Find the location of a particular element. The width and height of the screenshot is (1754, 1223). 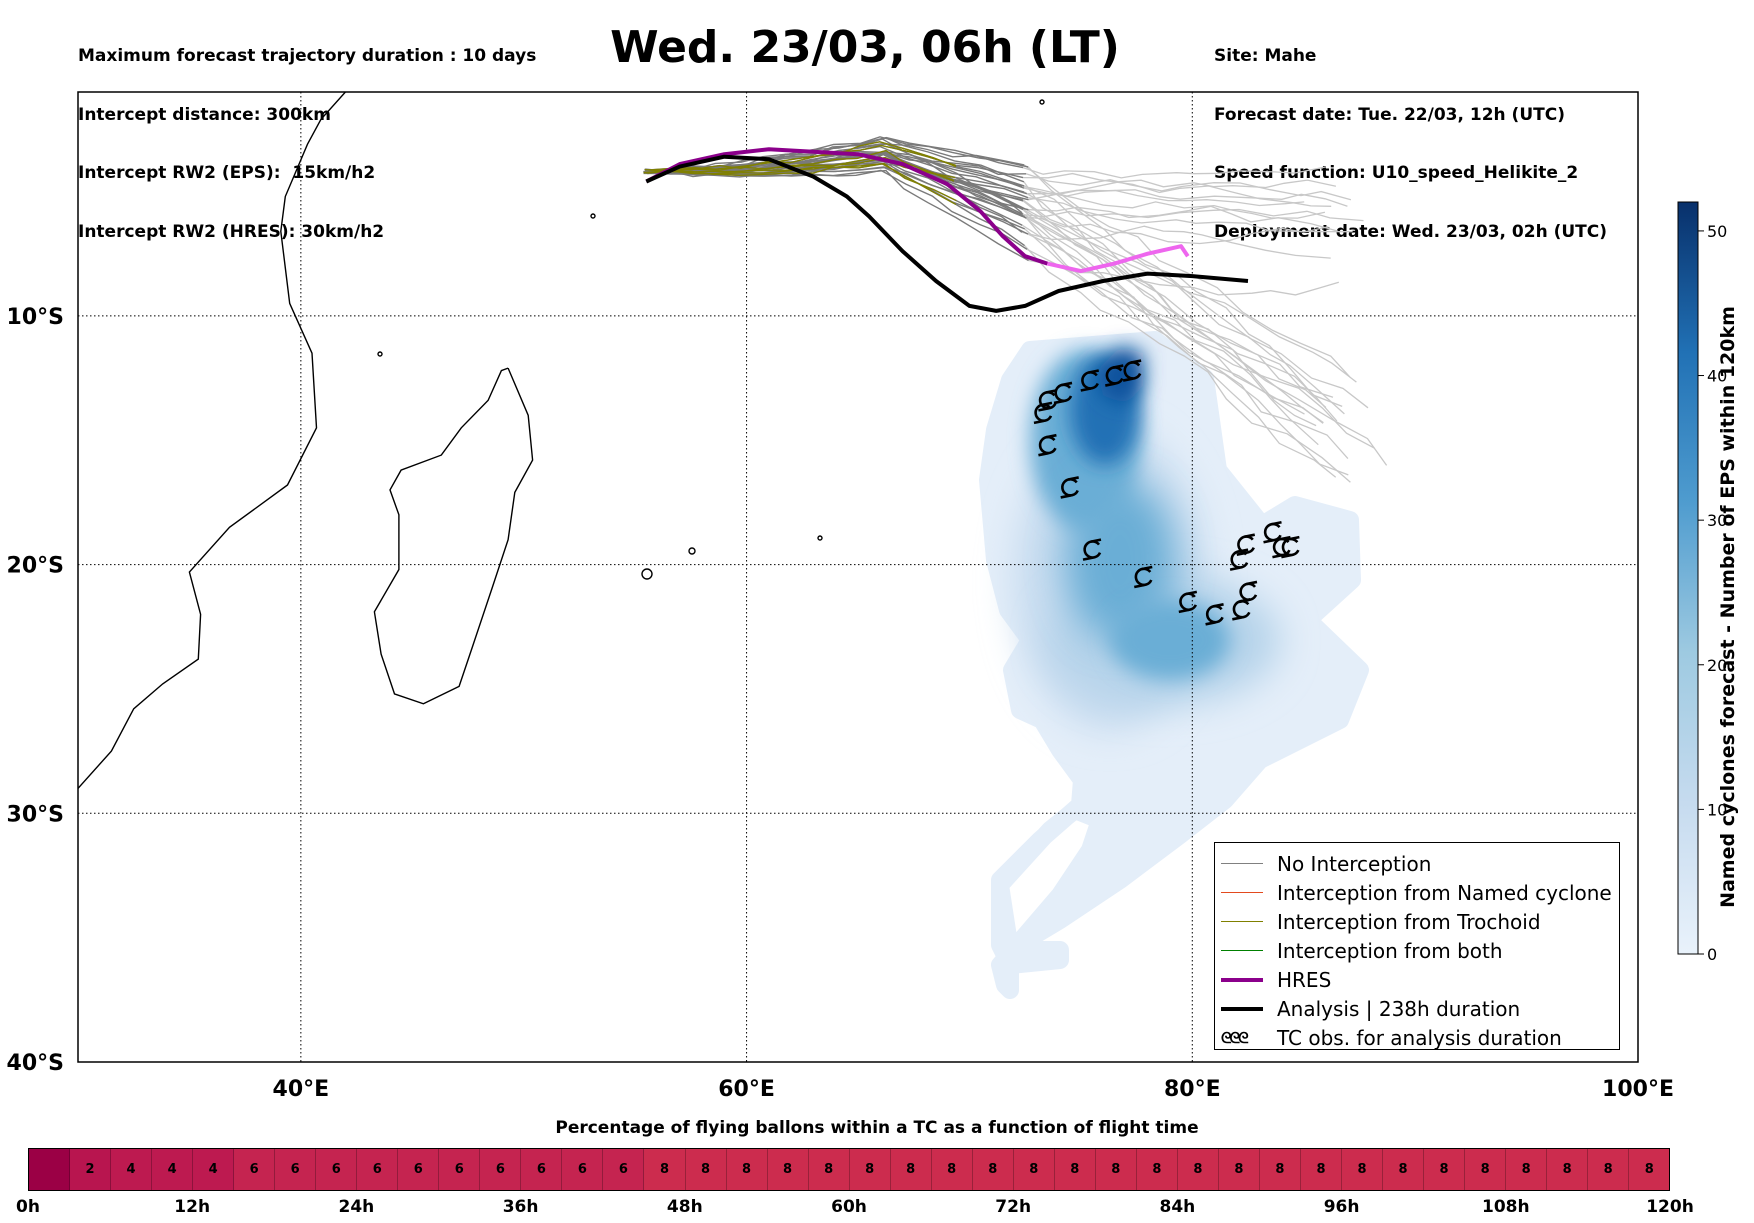

density-colorbar: 0 10 20 30 40 50 is located at coordinates (1702, 582).